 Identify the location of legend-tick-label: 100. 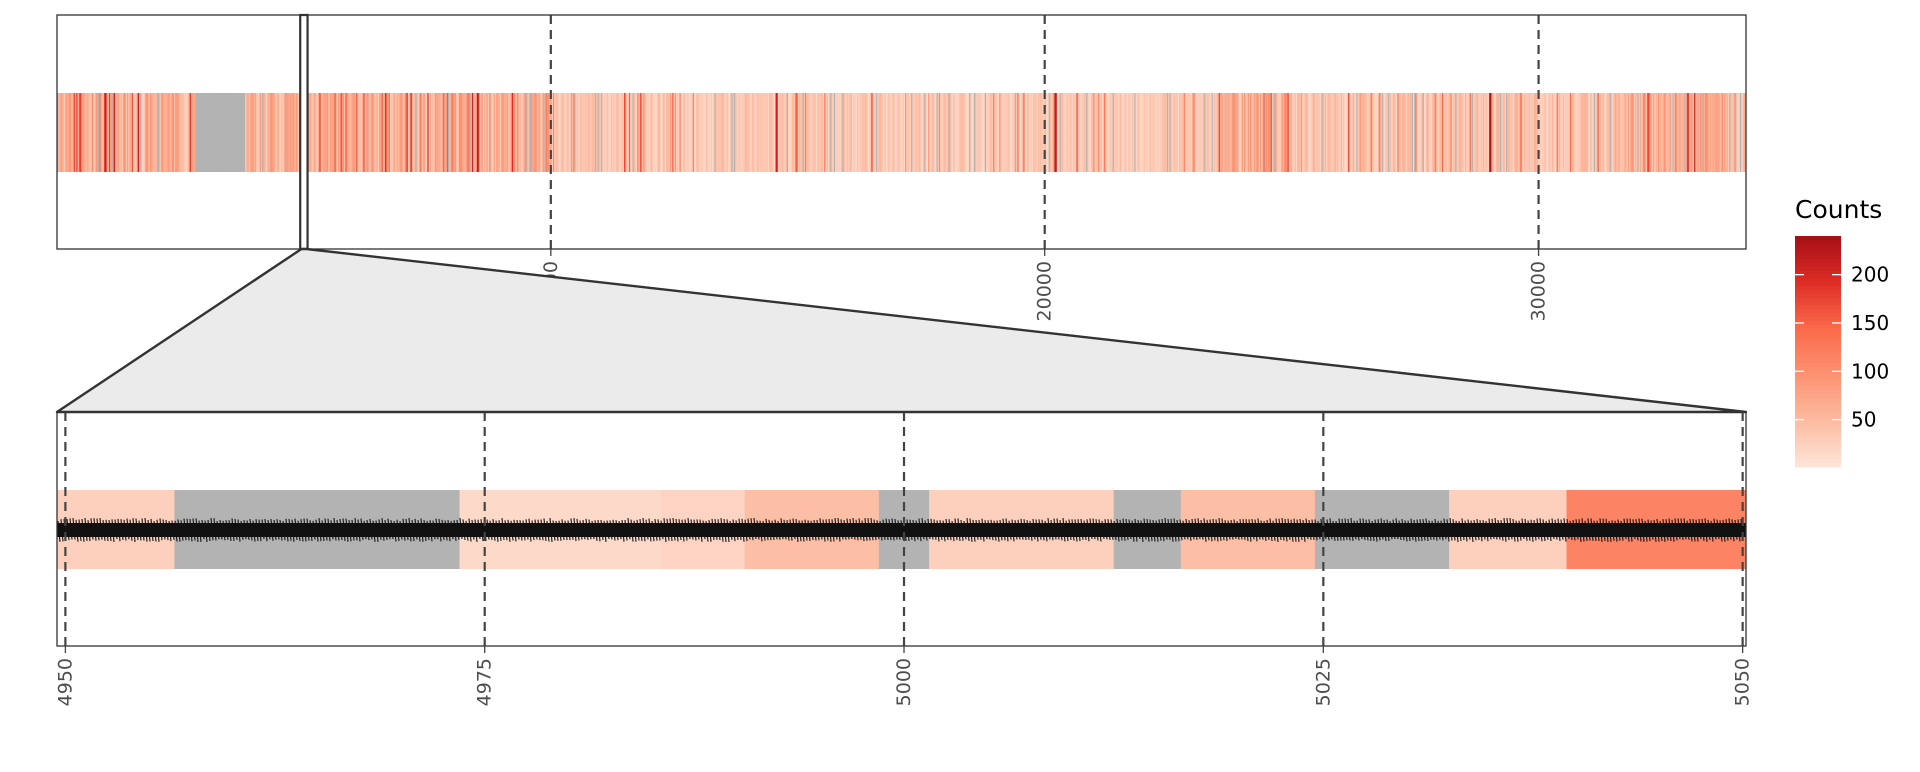
(1870, 371).